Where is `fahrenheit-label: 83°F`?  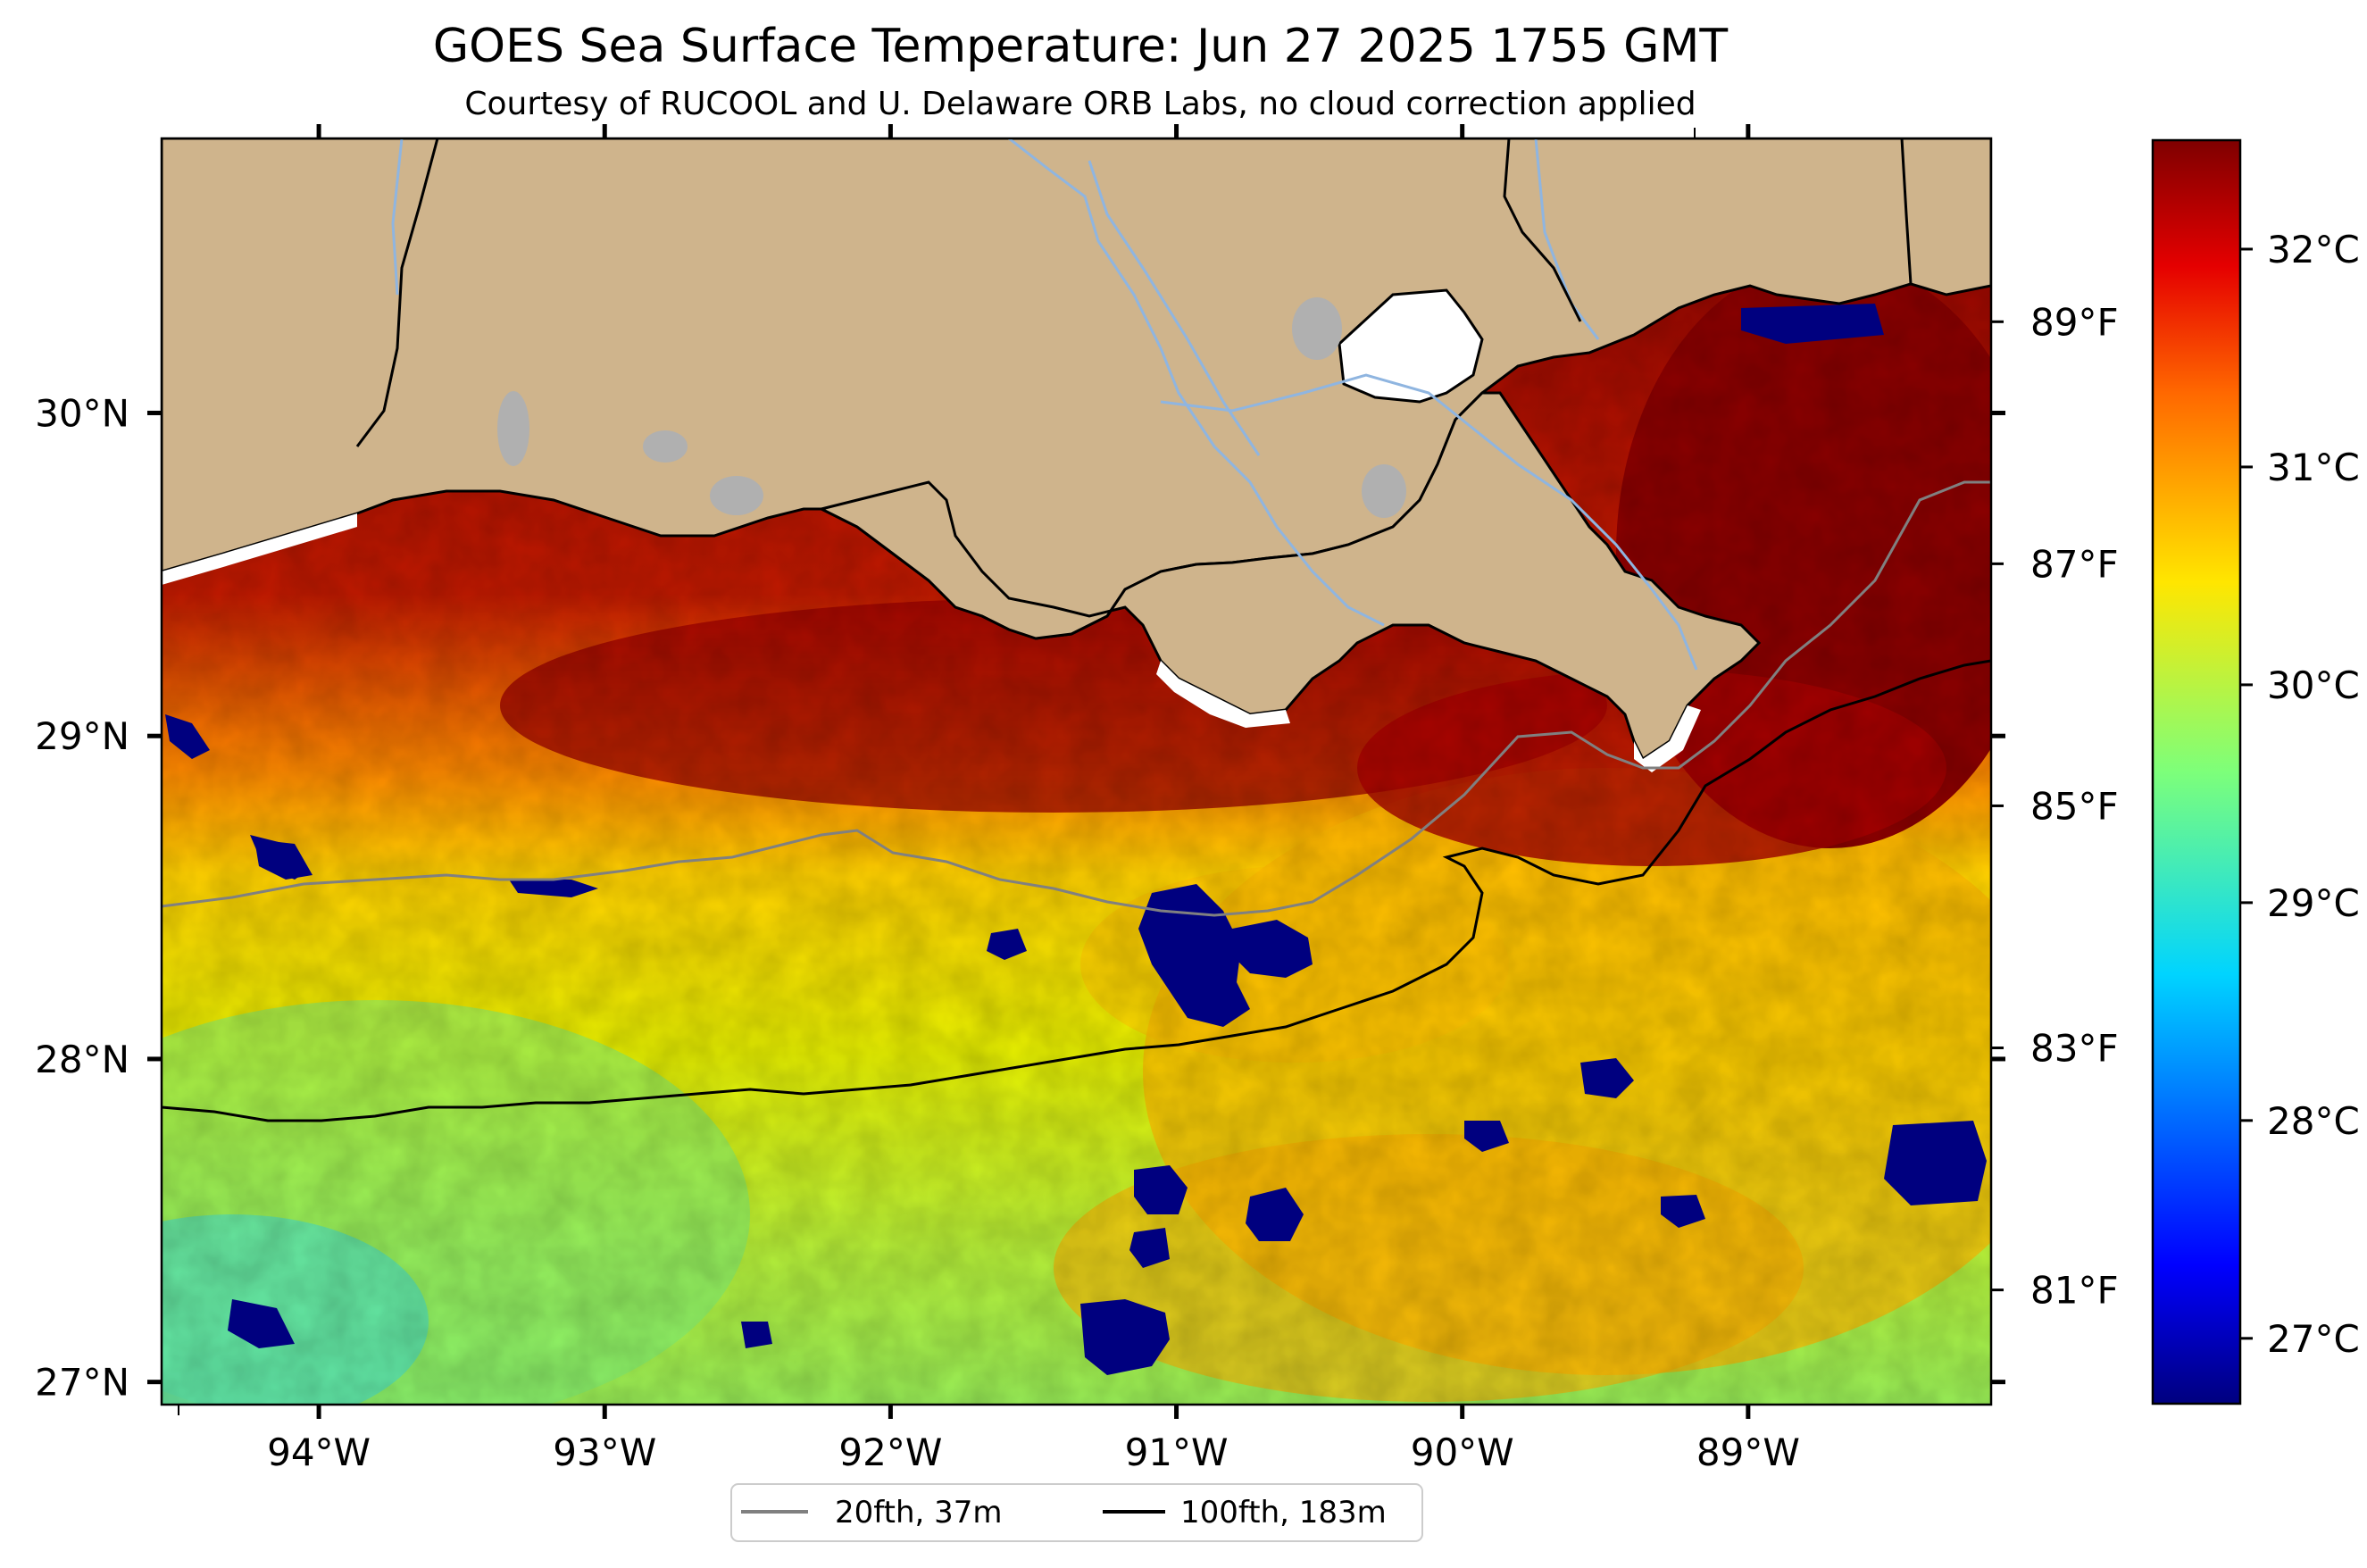 fahrenheit-label: 83°F is located at coordinates (2074, 1049).